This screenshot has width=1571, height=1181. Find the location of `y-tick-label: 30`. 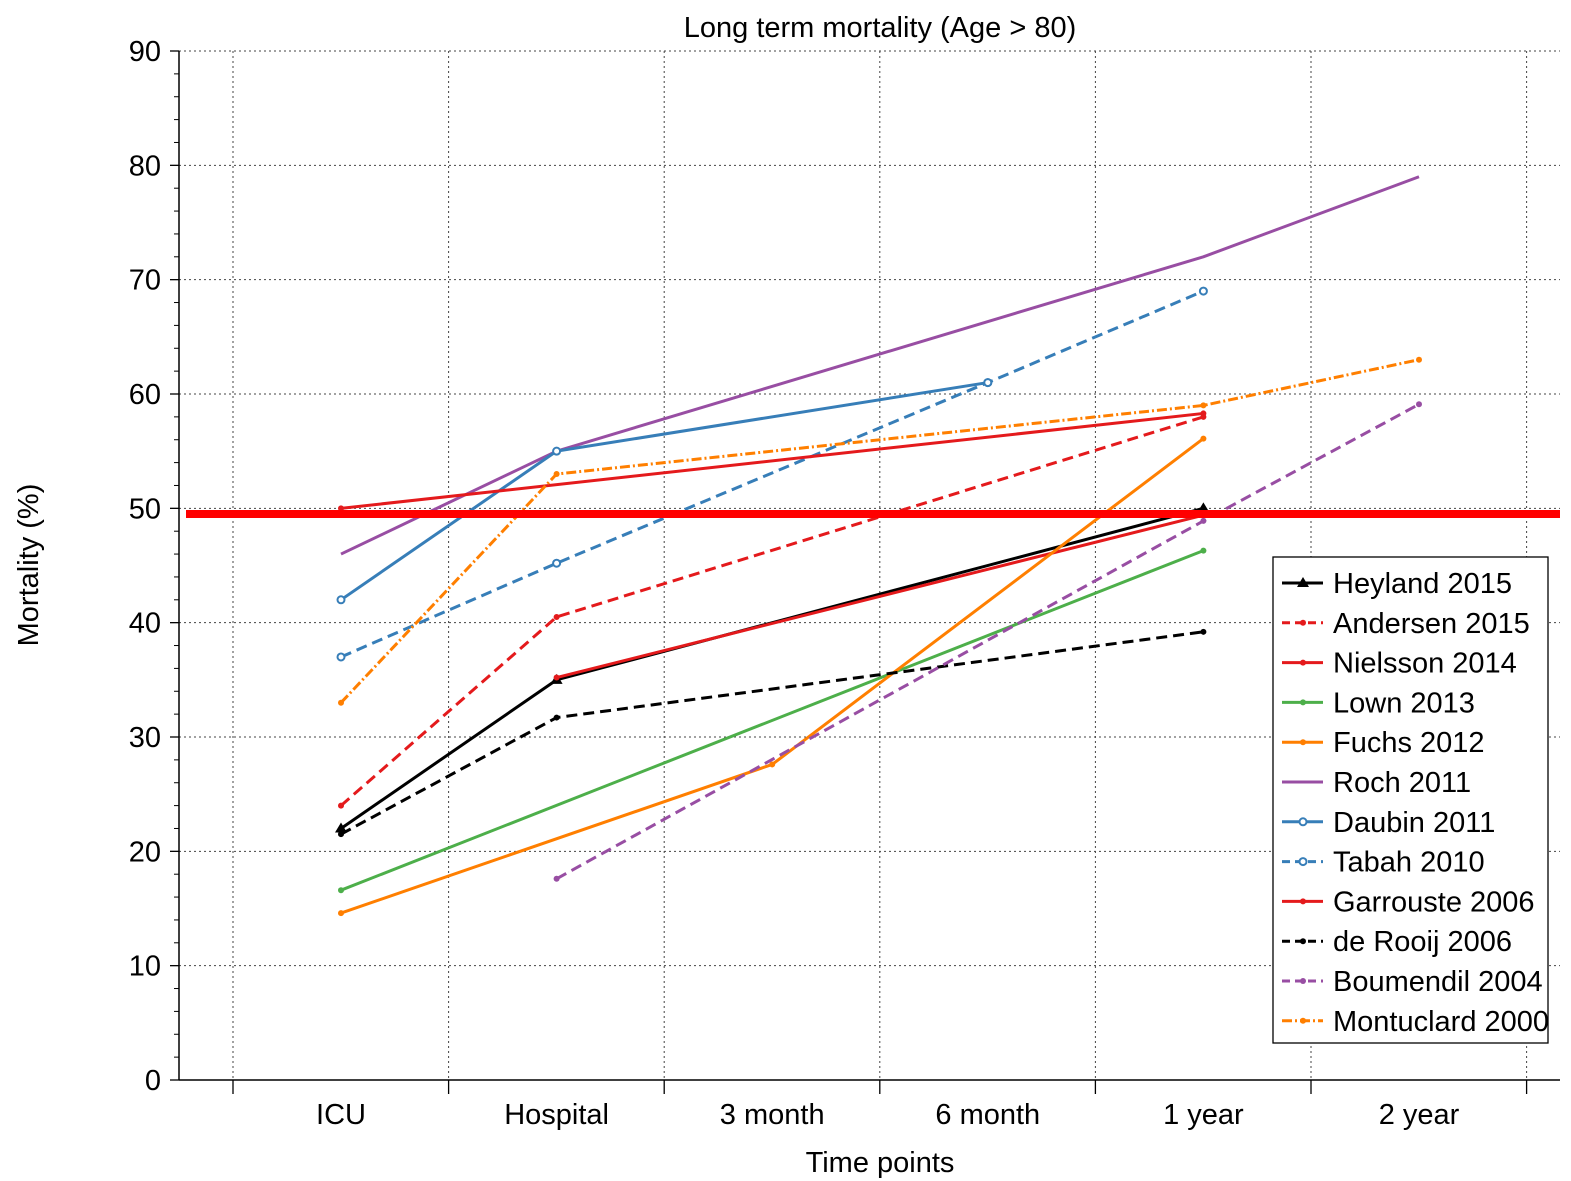

y-tick-label: 30 is located at coordinates (145, 738).